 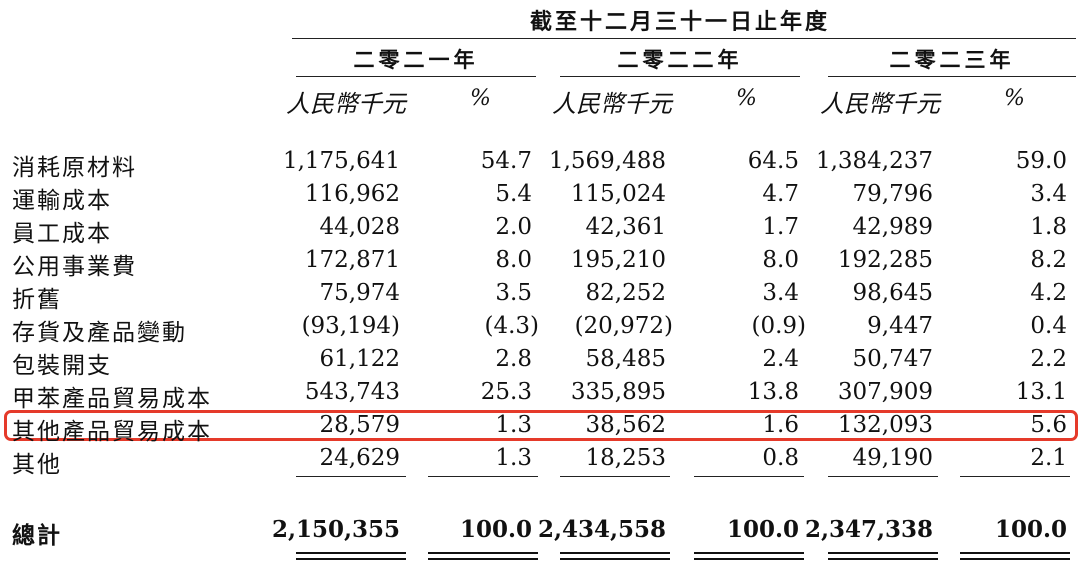 I want to click on value-2023: 307,909, so click(x=885, y=392).